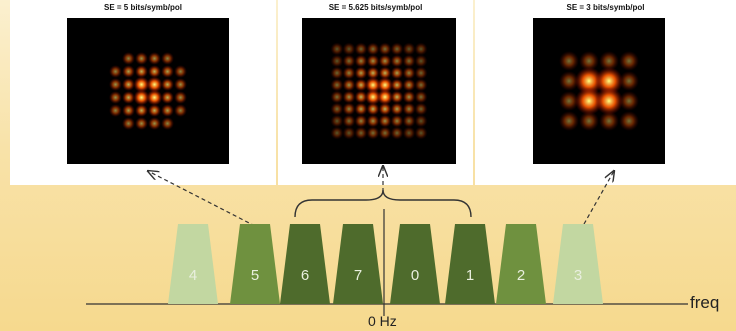  What do you see at coordinates (521, 275) in the screenshot?
I see `channel-label: 2` at bounding box center [521, 275].